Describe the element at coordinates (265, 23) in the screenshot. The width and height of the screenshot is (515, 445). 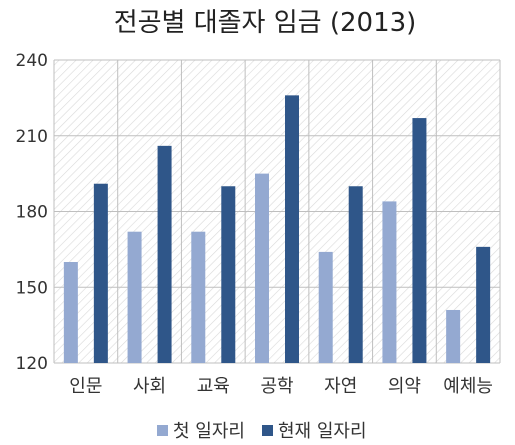
I see `chart-title: 전공별 대졸자 임금 (2013)` at that location.